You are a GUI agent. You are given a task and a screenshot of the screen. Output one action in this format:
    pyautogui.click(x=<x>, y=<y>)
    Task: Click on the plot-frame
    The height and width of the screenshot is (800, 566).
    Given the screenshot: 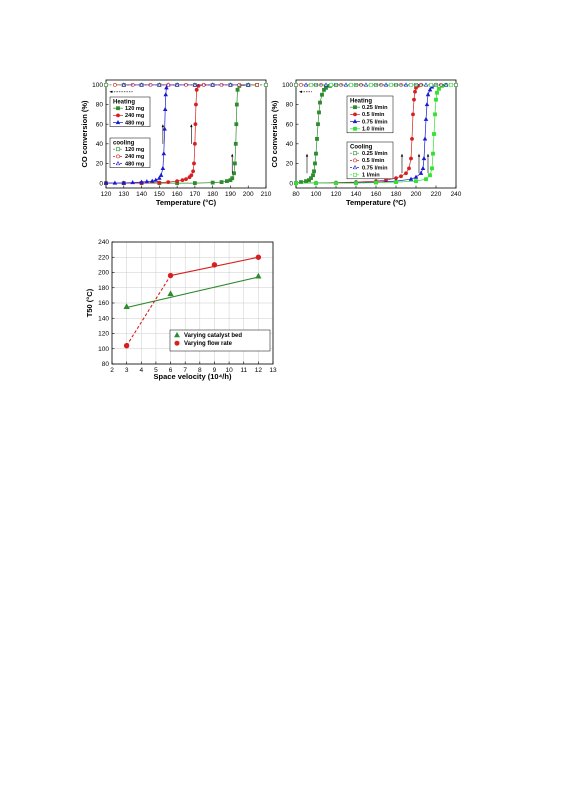 What is the action you would take?
    pyautogui.click(x=186, y=134)
    